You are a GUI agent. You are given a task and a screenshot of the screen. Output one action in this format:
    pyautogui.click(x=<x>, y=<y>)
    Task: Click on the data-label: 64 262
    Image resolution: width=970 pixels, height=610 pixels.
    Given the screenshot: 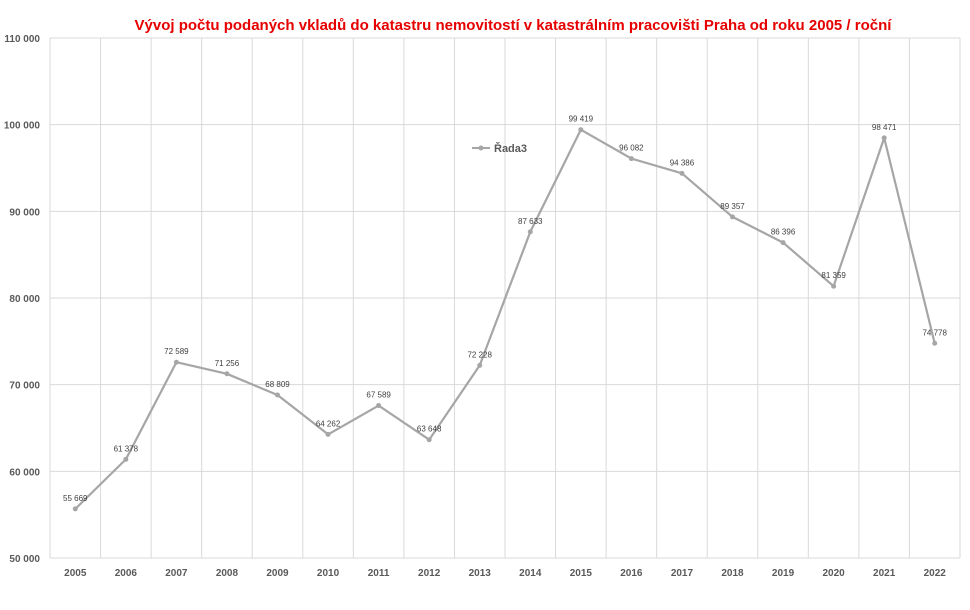 What is the action you would take?
    pyautogui.click(x=328, y=423)
    